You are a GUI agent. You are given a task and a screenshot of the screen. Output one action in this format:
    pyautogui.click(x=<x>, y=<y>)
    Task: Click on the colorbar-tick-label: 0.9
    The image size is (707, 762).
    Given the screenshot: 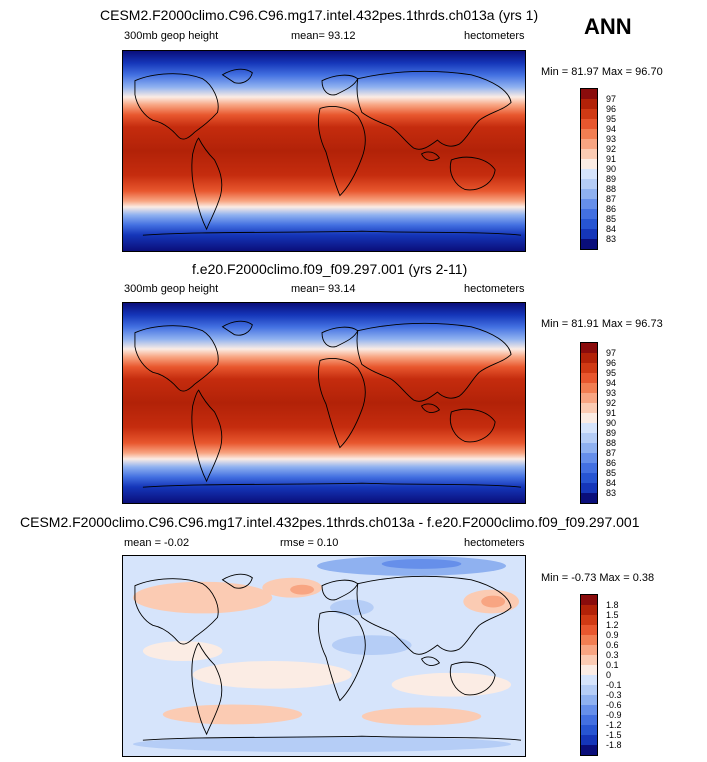 What is the action you would take?
    pyautogui.click(x=612, y=635)
    